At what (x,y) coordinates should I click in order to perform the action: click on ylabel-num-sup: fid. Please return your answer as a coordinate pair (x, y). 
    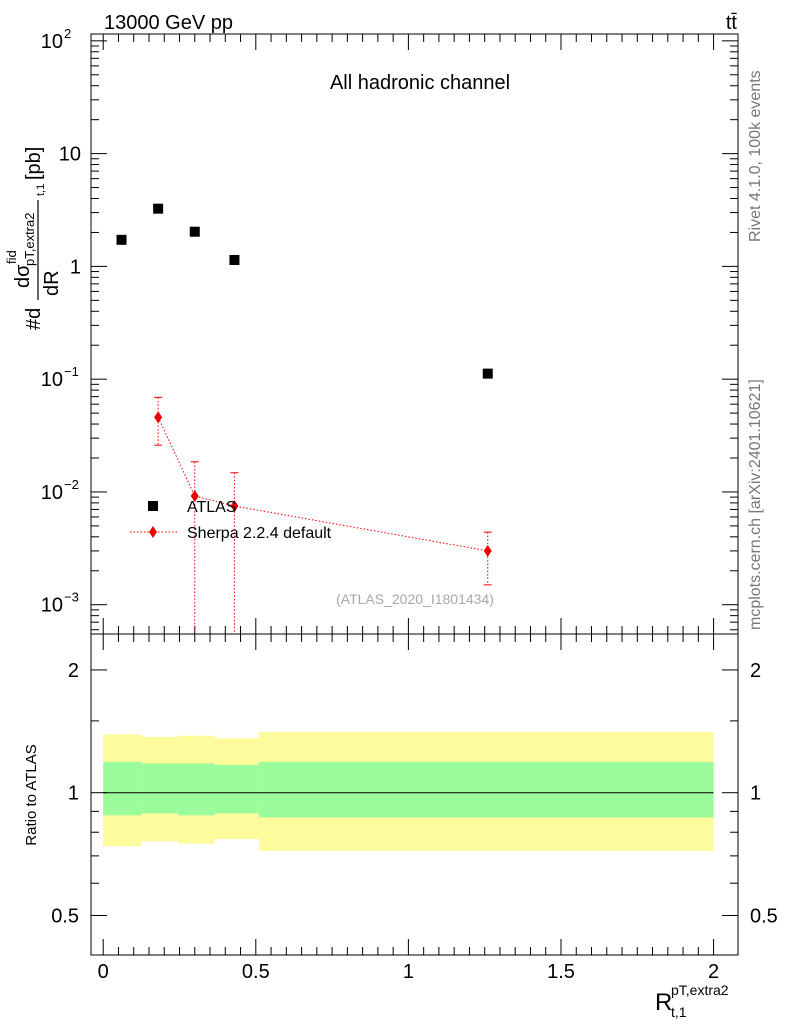
    Looking at the image, I should click on (11, 257).